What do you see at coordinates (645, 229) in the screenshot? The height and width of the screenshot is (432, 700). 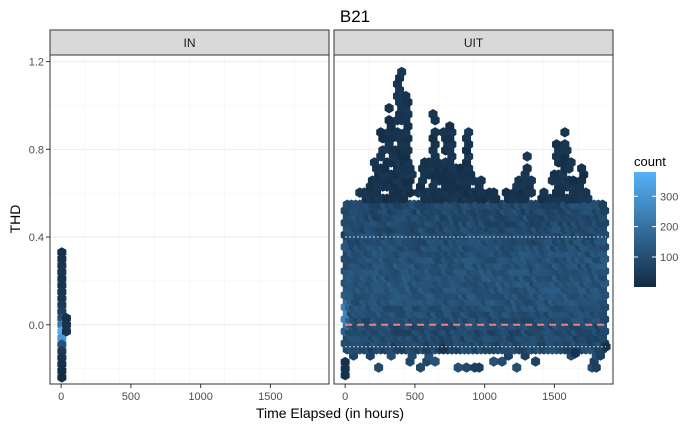 I see `colorbar` at bounding box center [645, 229].